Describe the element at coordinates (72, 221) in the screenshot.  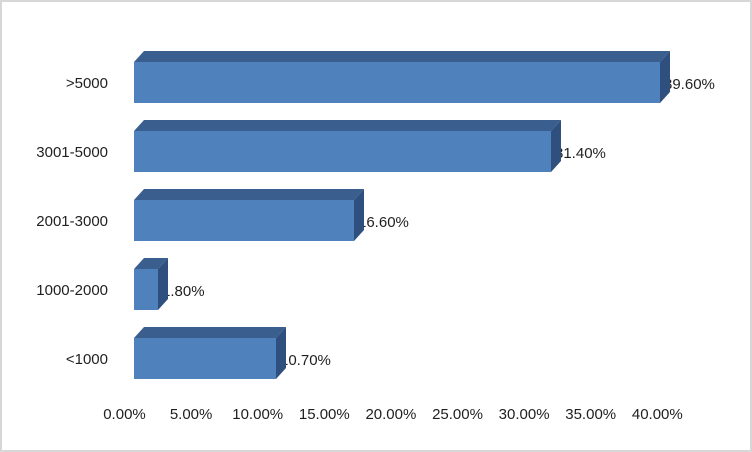
I see `category-label: 2001-3000` at that location.